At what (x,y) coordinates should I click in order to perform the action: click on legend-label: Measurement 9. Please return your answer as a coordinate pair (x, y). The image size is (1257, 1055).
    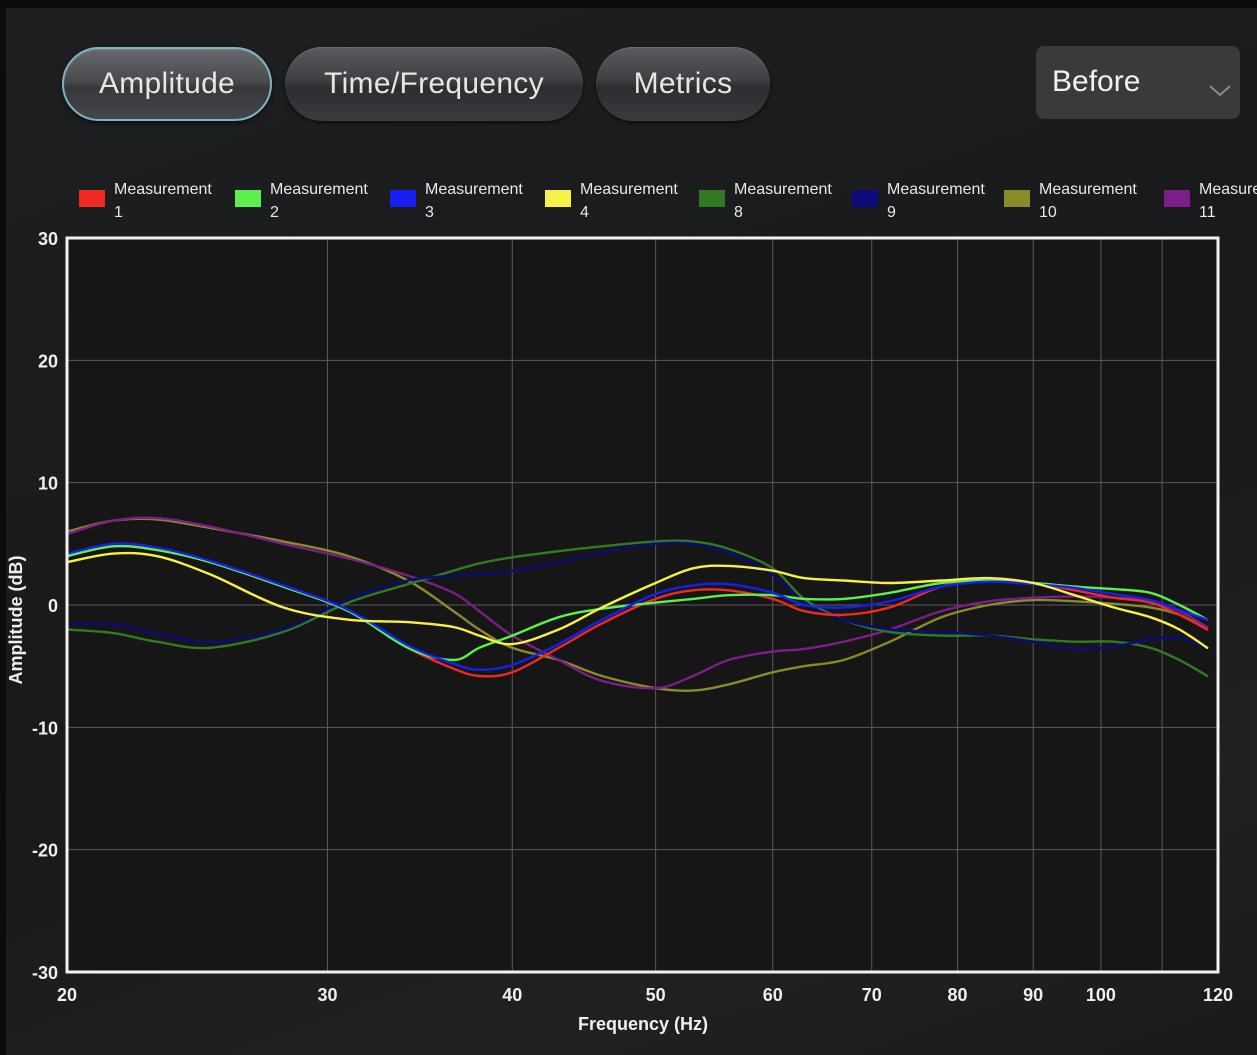
    Looking at the image, I should click on (936, 201).